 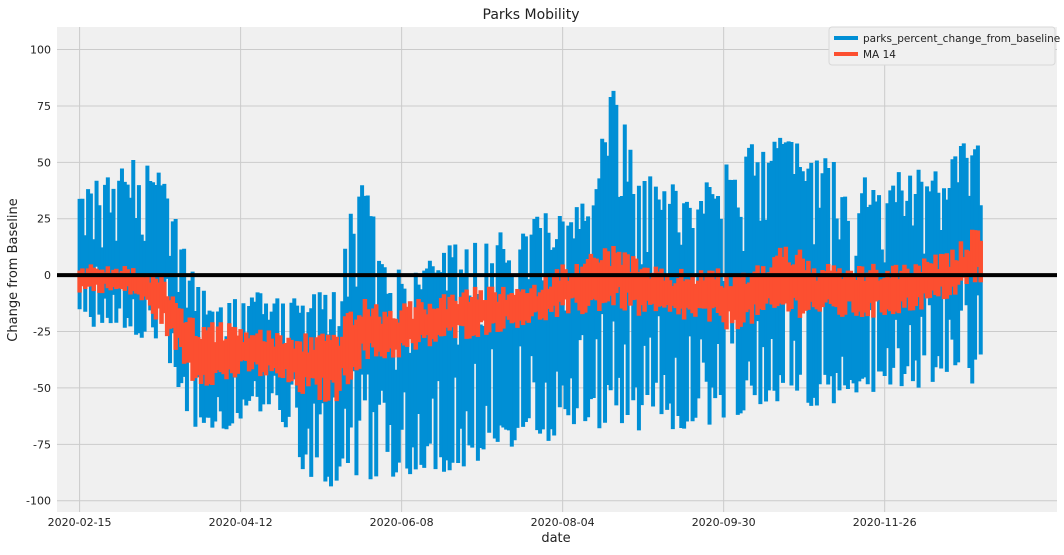 I want to click on x-tick-label: 2020-06-08, so click(x=402, y=522).